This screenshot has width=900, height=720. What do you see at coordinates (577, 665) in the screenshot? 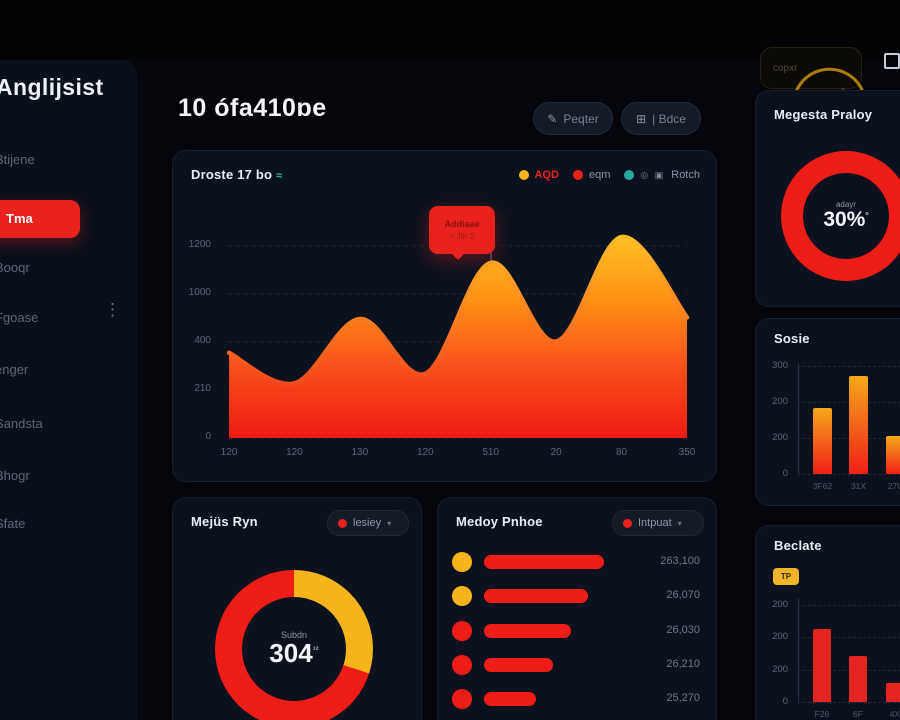
I see `list-item: 26,210` at bounding box center [577, 665].